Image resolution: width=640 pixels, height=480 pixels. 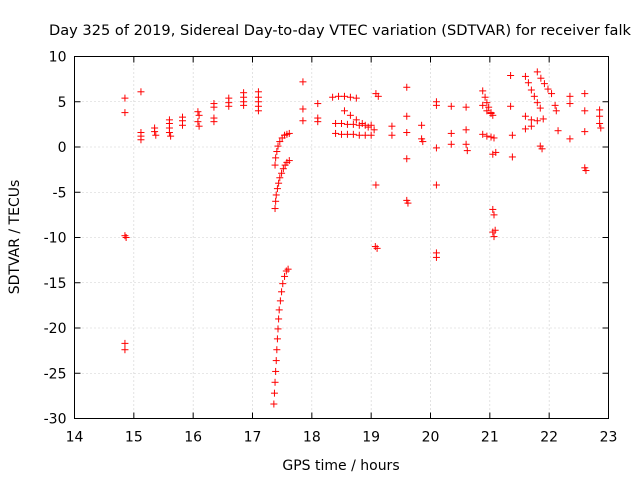 I want to click on x-tick-label: 16, so click(x=193, y=438).